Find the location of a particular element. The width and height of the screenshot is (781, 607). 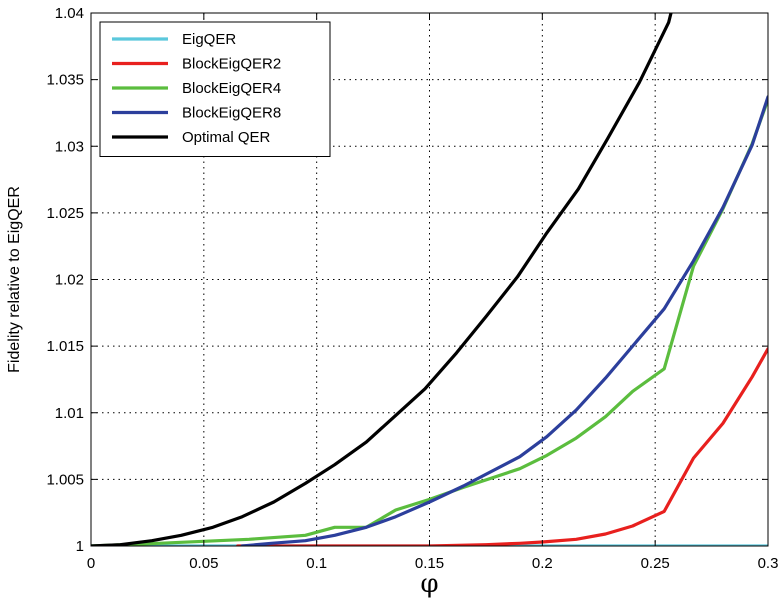

x-tick-label: 0.1 is located at coordinates (316, 563).